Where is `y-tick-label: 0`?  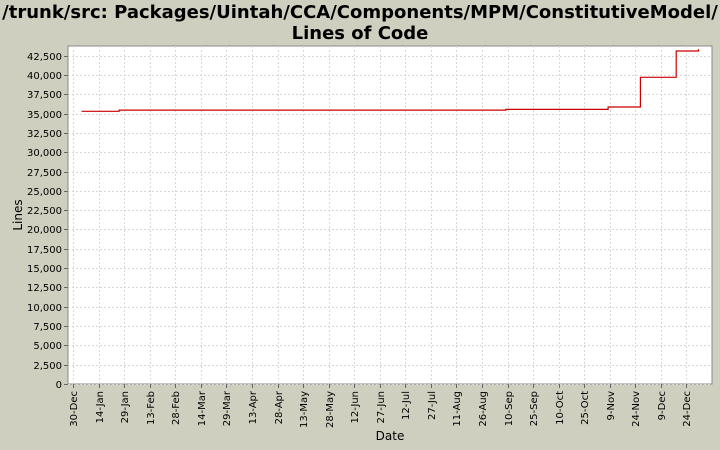
y-tick-label: 0 is located at coordinates (59, 385).